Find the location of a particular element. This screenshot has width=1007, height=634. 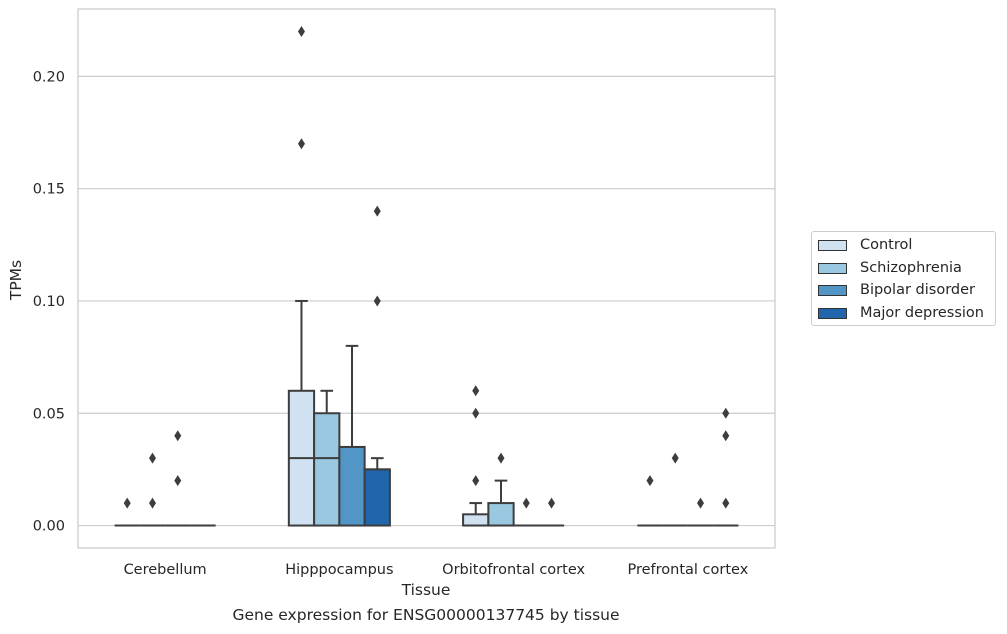

legend-label: Major depression is located at coordinates (922, 313).